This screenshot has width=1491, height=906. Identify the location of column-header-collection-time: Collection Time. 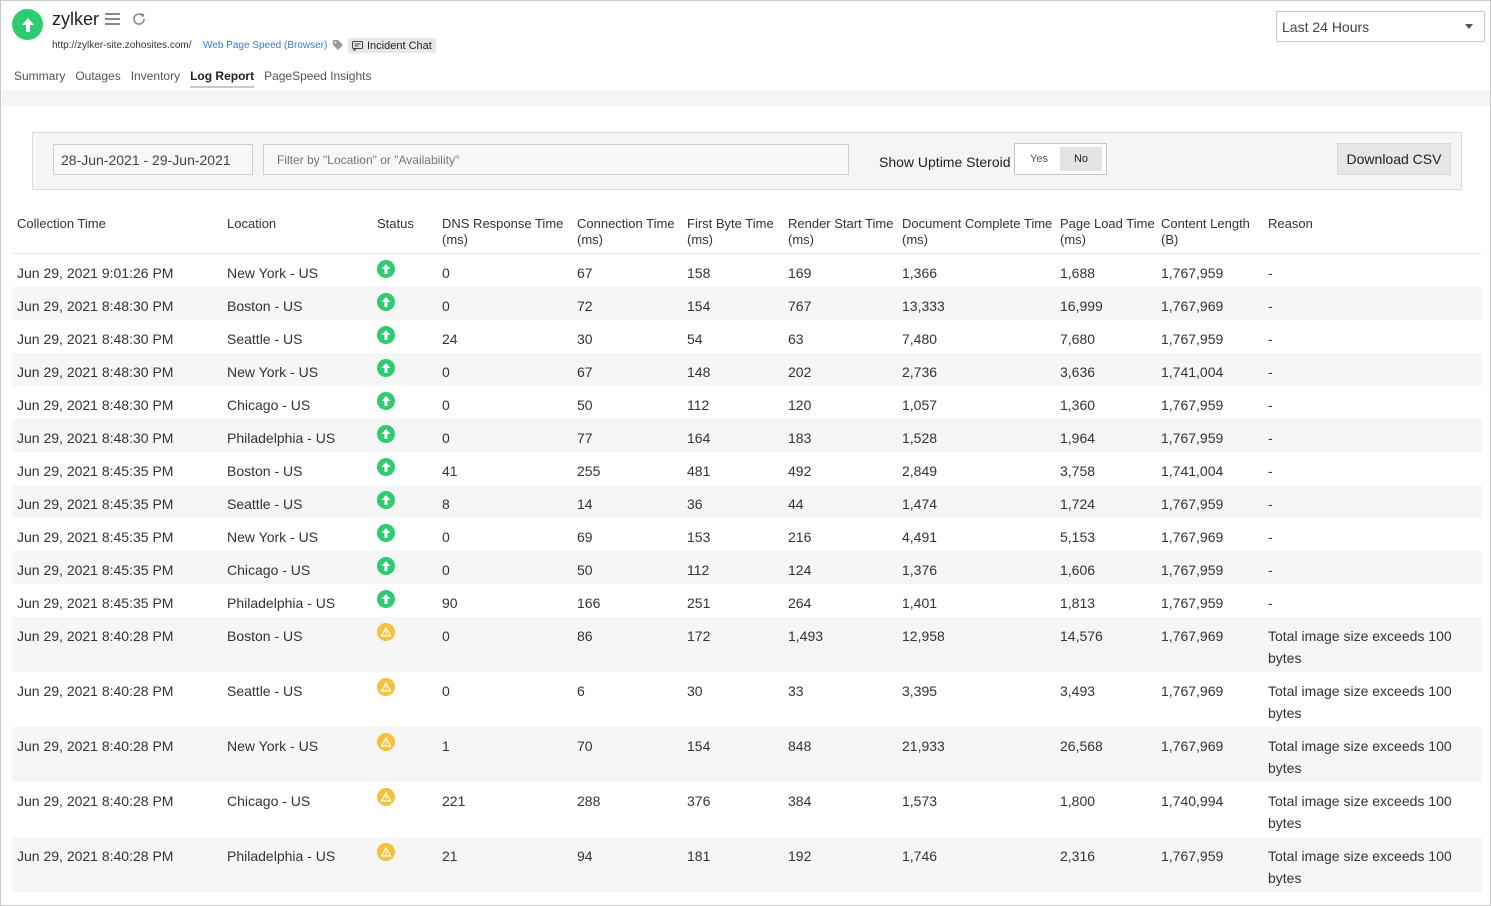
(61, 224).